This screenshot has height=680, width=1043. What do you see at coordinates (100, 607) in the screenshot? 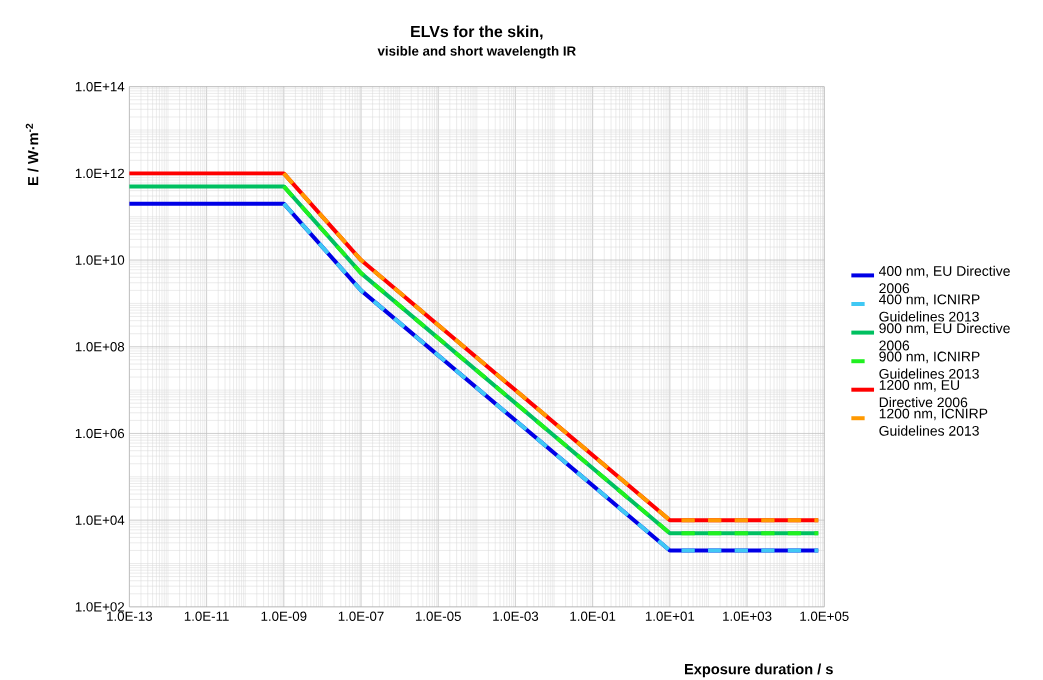
I see `y-tick-label: 1.0E+02` at bounding box center [100, 607].